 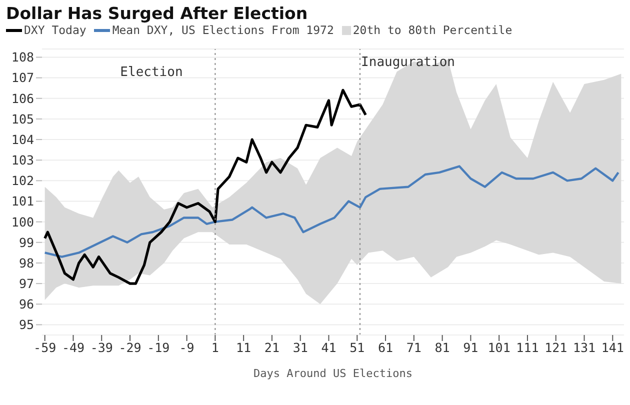 What do you see at coordinates (300, 347) in the screenshot?
I see `x-tick-label: 31` at bounding box center [300, 347].